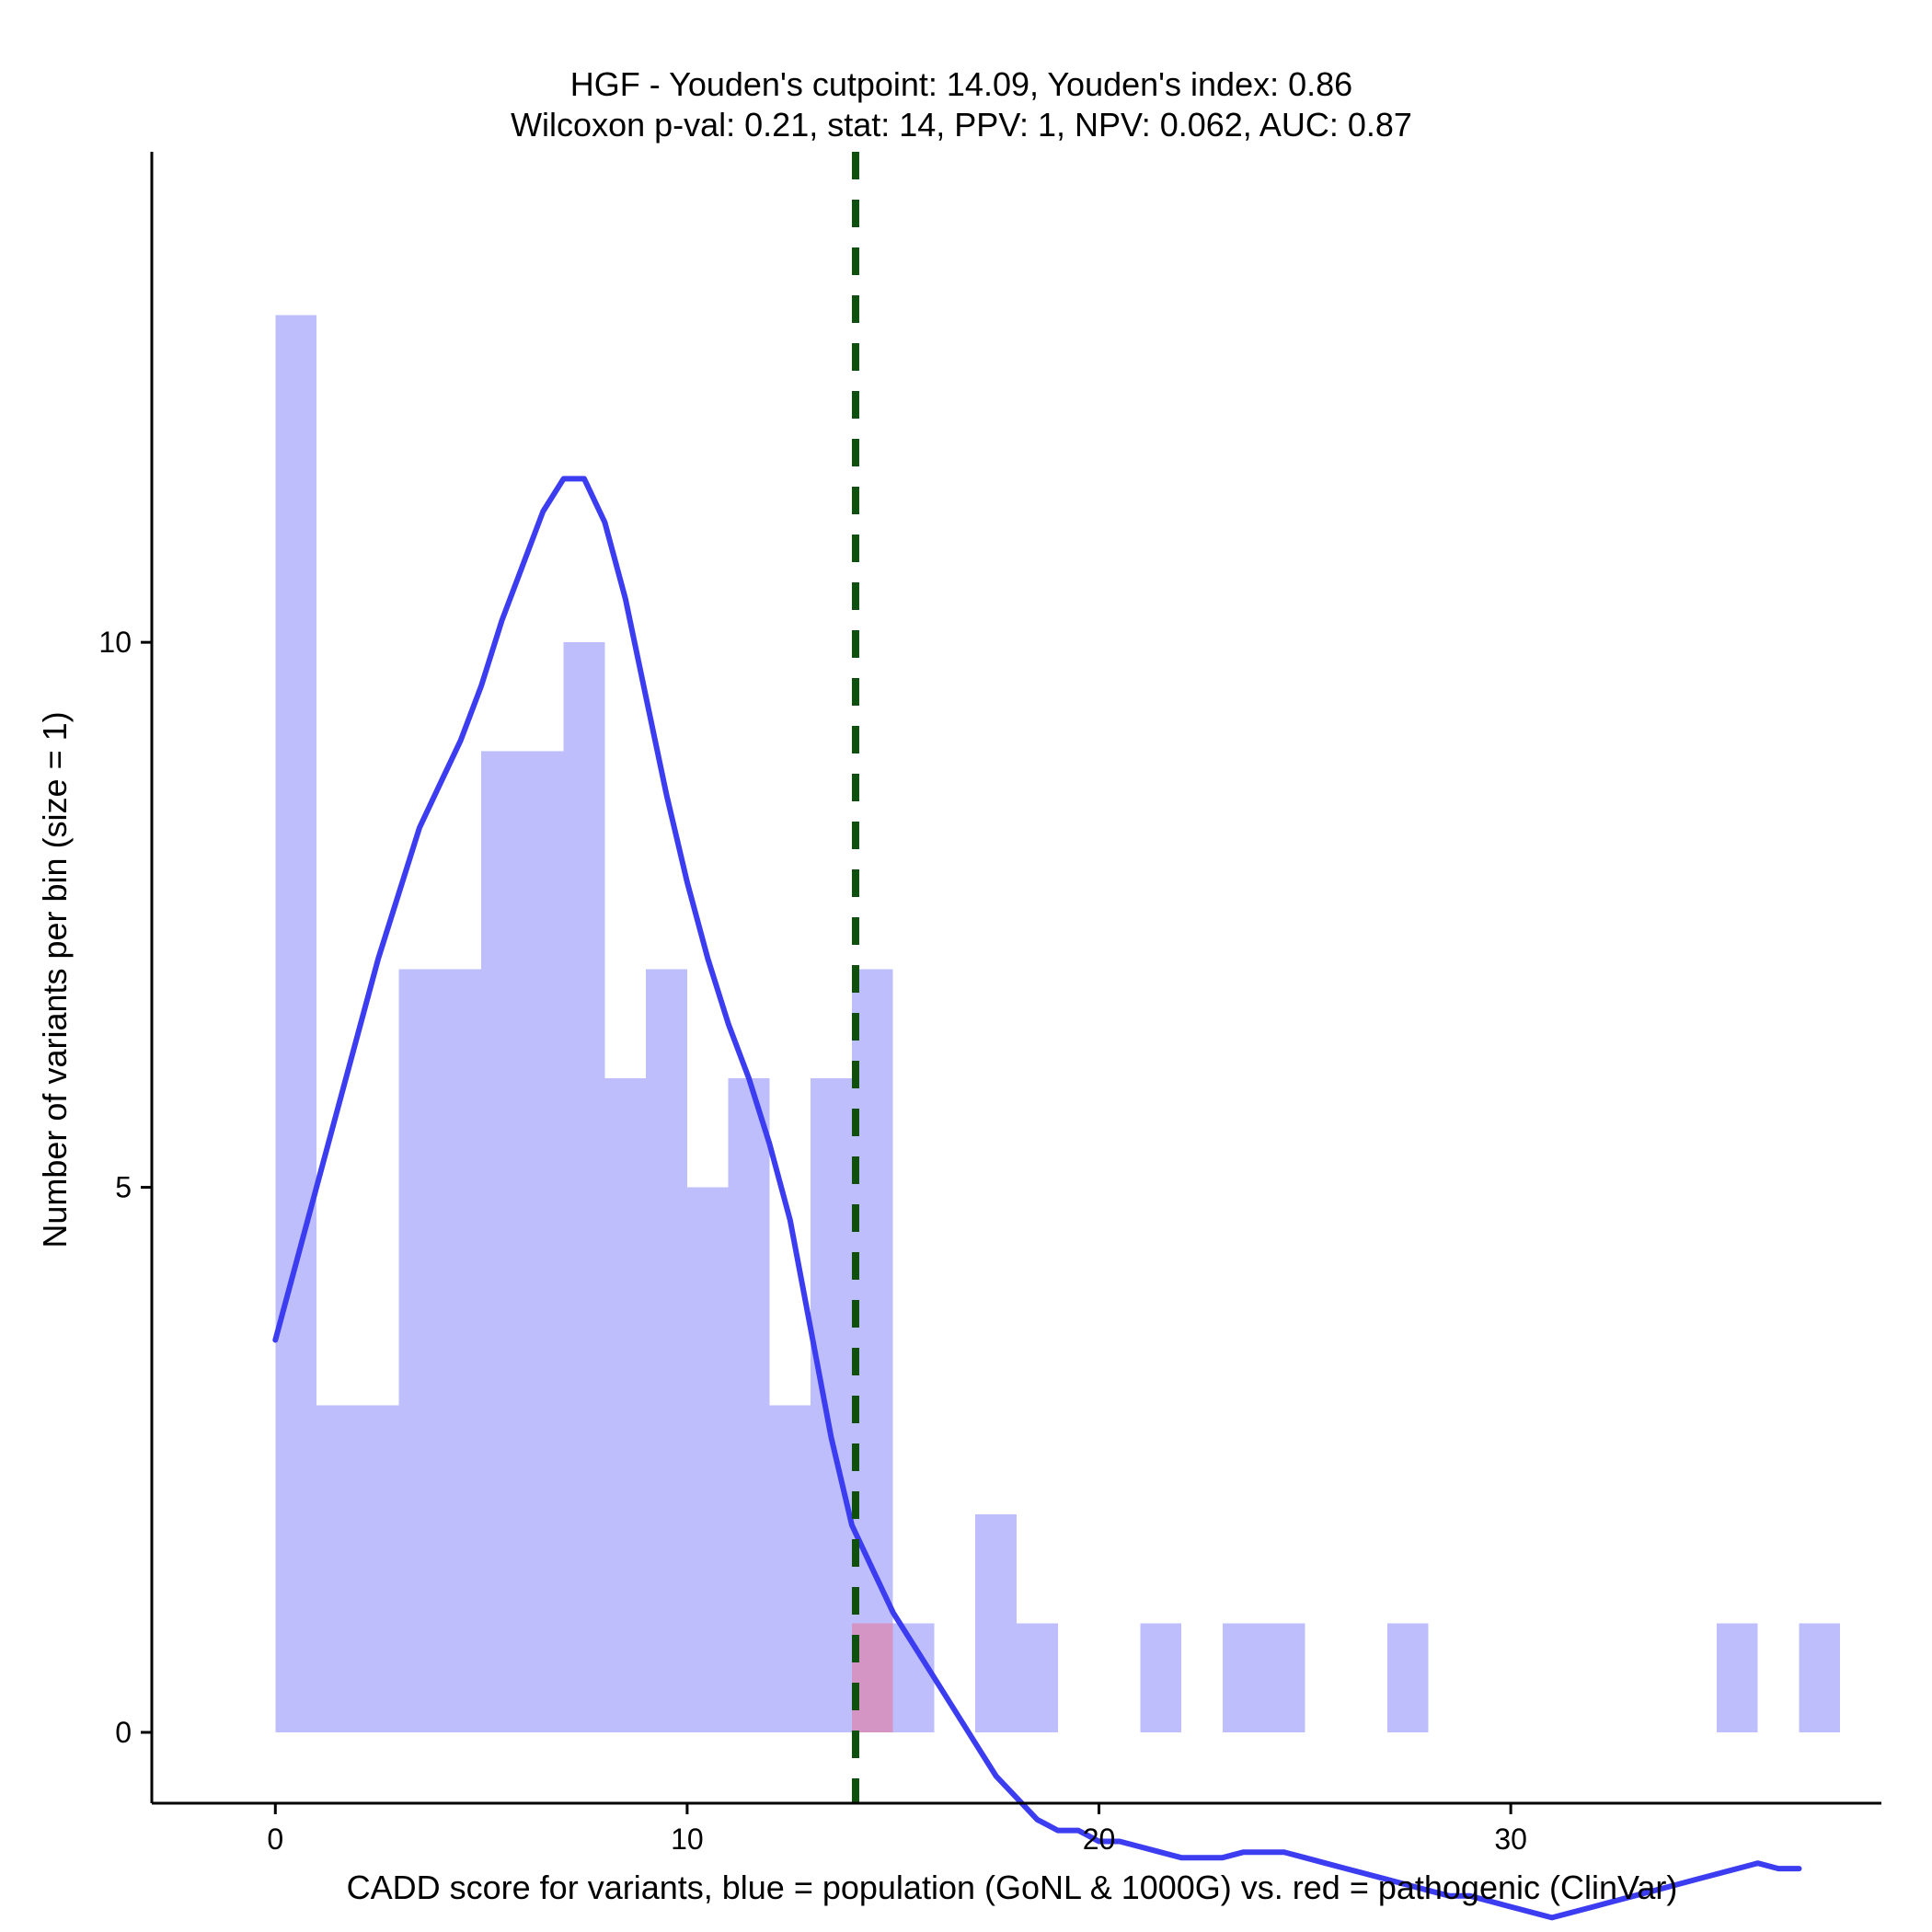 Image resolution: width=1932 pixels, height=1932 pixels. Describe the element at coordinates (1510, 1839) in the screenshot. I see `x-tick-label: 30` at that location.